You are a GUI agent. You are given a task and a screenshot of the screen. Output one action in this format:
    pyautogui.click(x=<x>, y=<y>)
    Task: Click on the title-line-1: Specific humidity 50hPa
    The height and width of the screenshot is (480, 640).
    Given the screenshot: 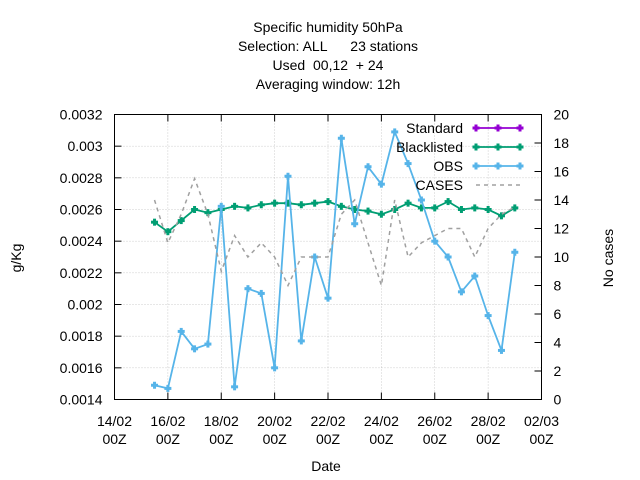 What is the action you would take?
    pyautogui.click(x=328, y=27)
    